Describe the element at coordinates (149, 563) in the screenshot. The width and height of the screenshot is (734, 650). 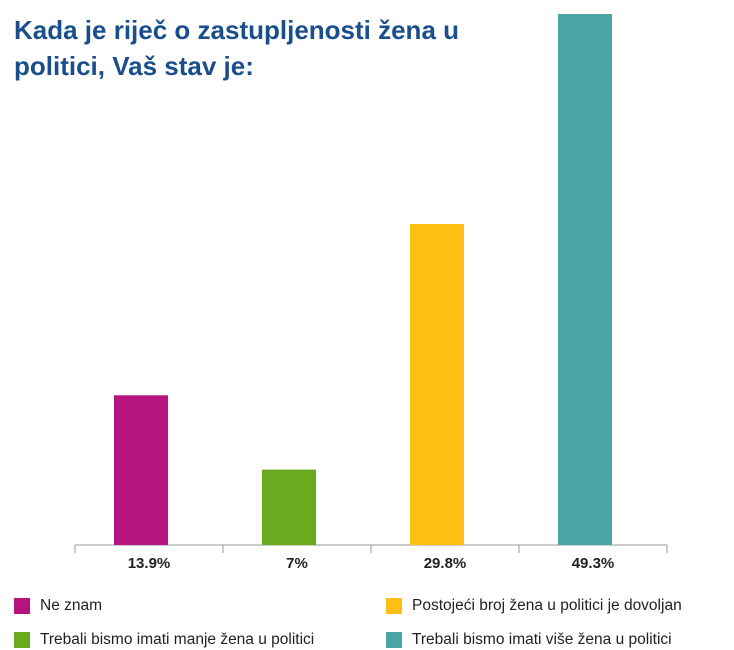
I see `value-label: 13.9%` at that location.